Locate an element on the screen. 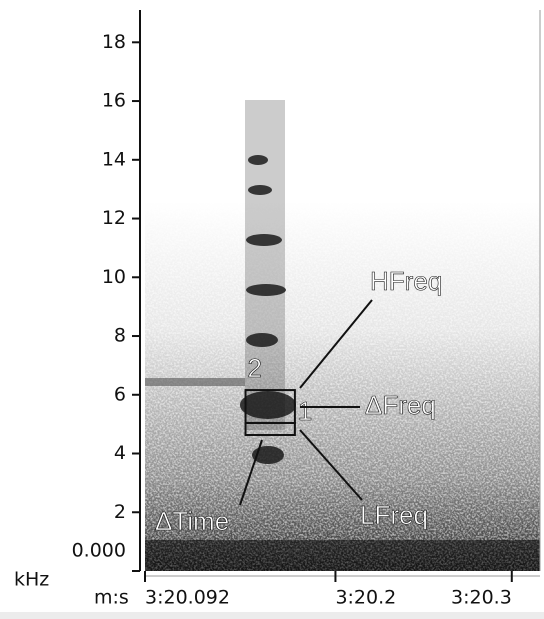 The image size is (544, 619). y-tick-label: 8 is located at coordinates (120, 336).